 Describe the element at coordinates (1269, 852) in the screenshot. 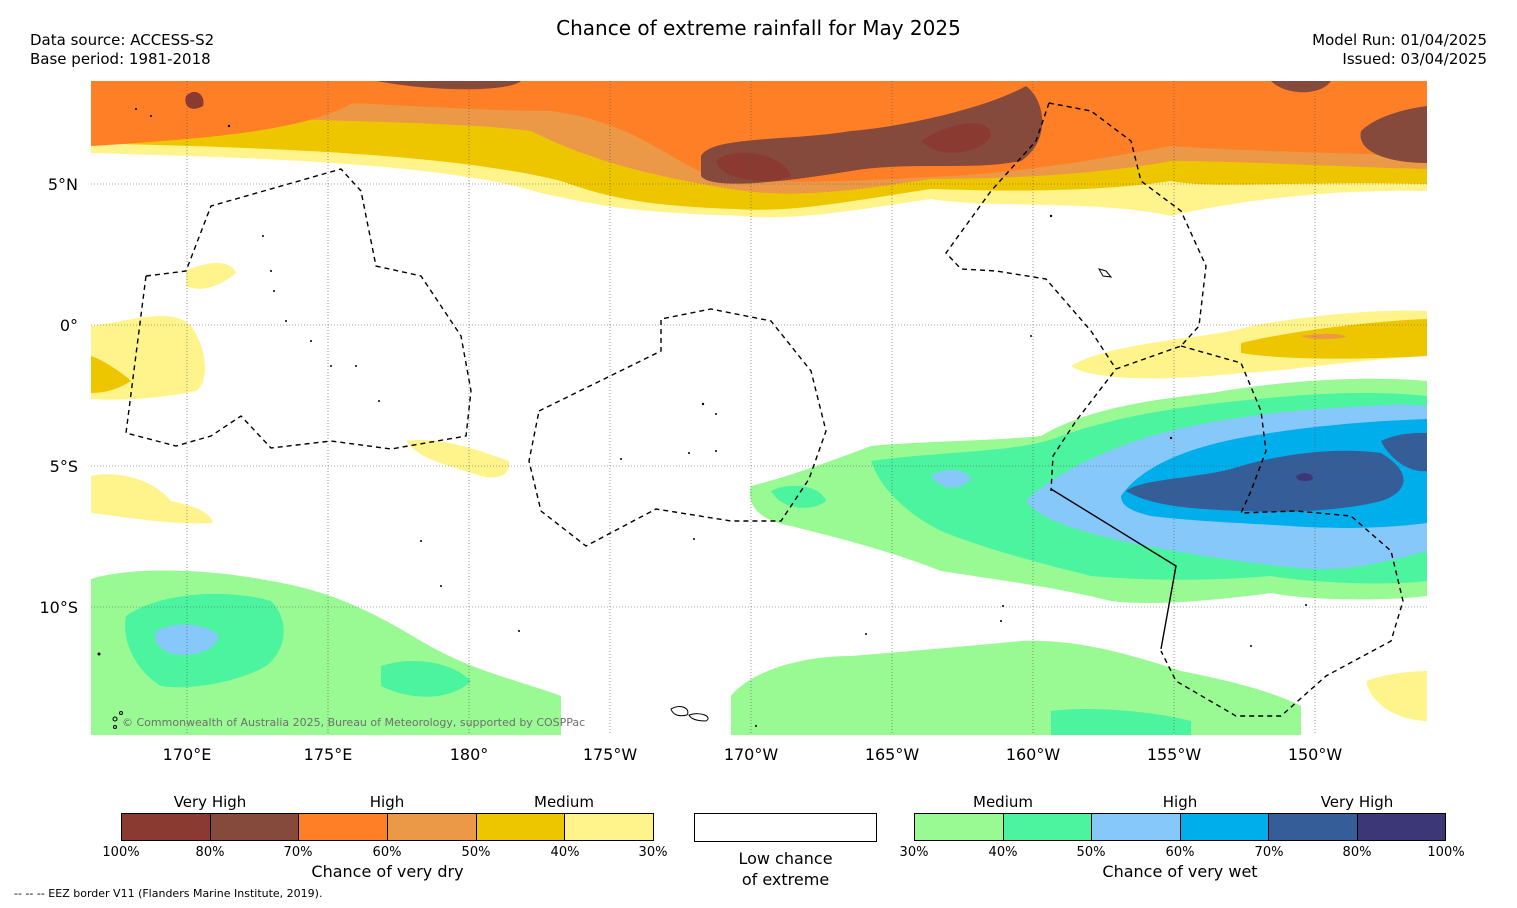

I see `wet-tick: 70%` at that location.